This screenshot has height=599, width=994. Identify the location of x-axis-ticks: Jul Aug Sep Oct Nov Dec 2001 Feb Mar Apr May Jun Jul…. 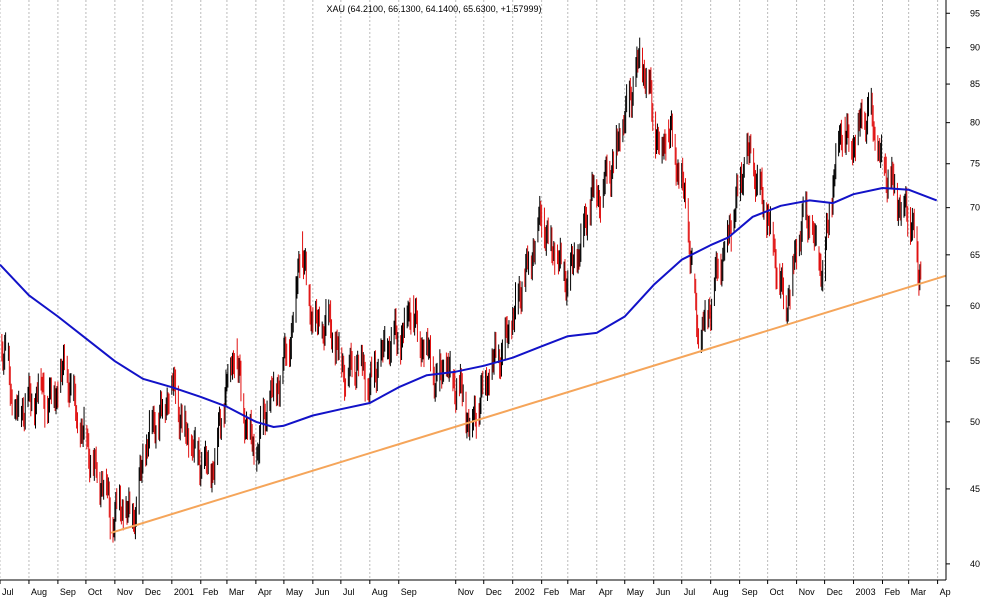
(475, 588).